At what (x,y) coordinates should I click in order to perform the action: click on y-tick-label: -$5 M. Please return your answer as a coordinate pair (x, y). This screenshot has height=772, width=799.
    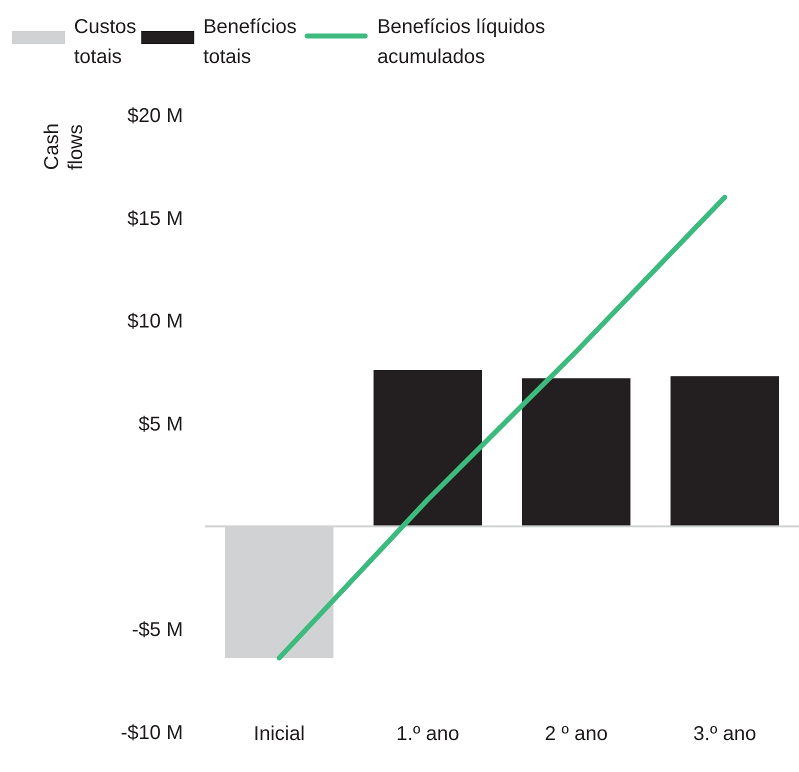
    Looking at the image, I should click on (157, 630).